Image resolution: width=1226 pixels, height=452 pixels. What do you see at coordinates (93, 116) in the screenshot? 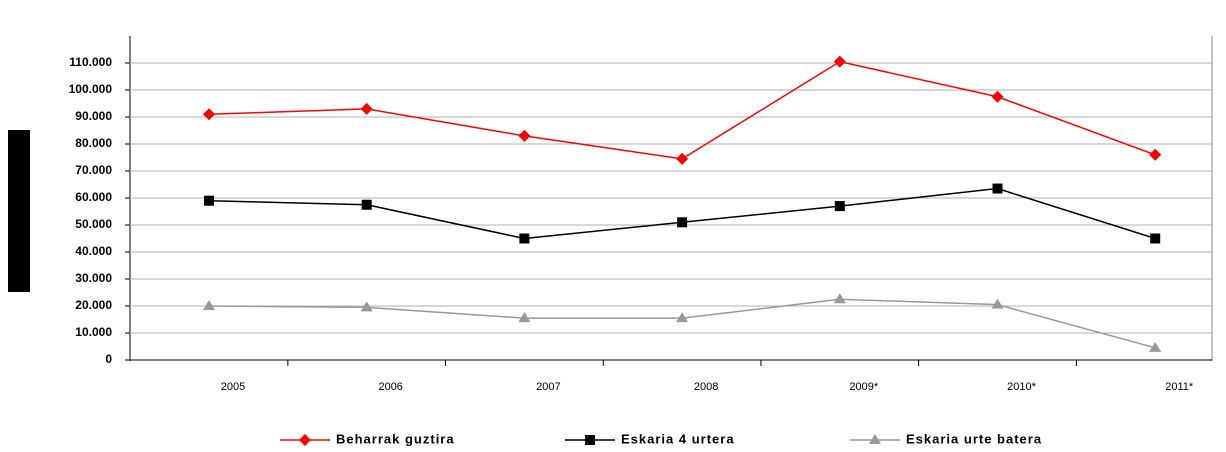
I see `y-tick-label: 90.000` at bounding box center [93, 116].